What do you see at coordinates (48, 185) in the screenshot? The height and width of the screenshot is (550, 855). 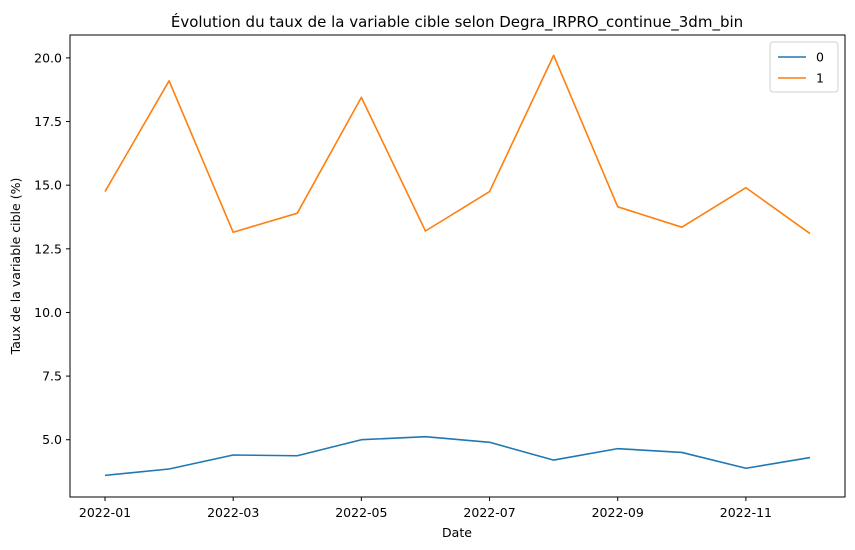 I see `y-tick-label: 15.0` at bounding box center [48, 185].